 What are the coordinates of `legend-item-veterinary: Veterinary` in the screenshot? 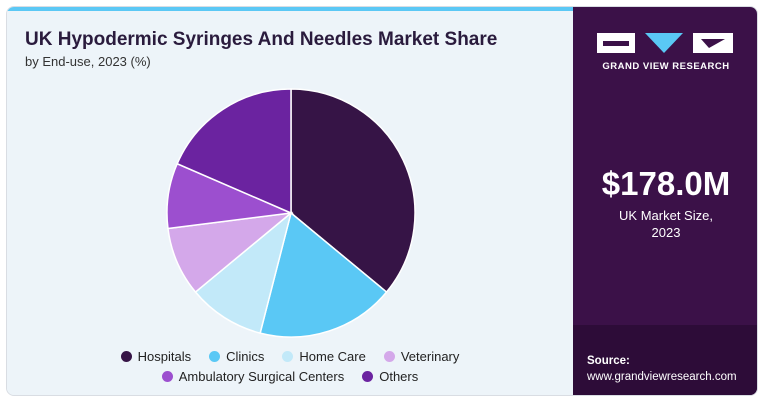 It's located at (421, 356).